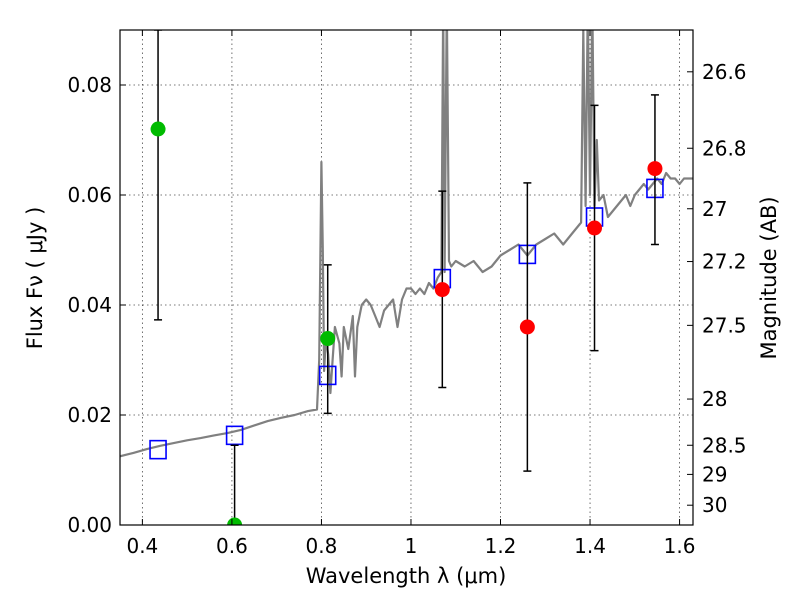 The width and height of the screenshot is (800, 600). What do you see at coordinates (724, 72) in the screenshot?
I see `right-tick-label: 26.6` at bounding box center [724, 72].